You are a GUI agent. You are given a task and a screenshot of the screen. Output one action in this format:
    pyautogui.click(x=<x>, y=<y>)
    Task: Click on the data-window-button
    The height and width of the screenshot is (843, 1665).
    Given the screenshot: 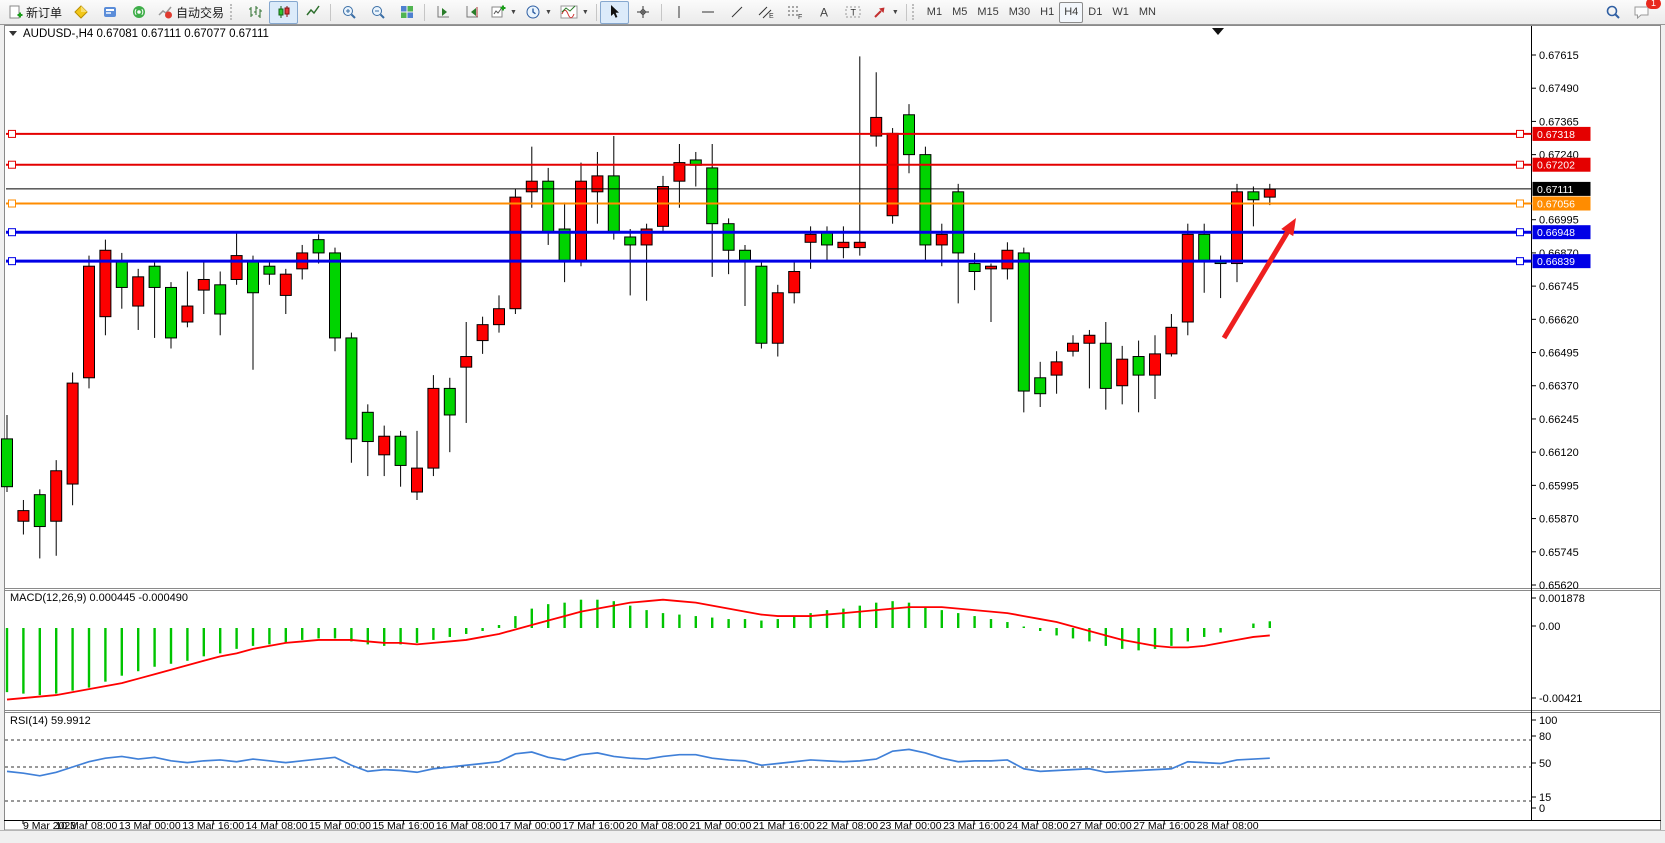 What is the action you would take?
    pyautogui.click(x=109, y=12)
    